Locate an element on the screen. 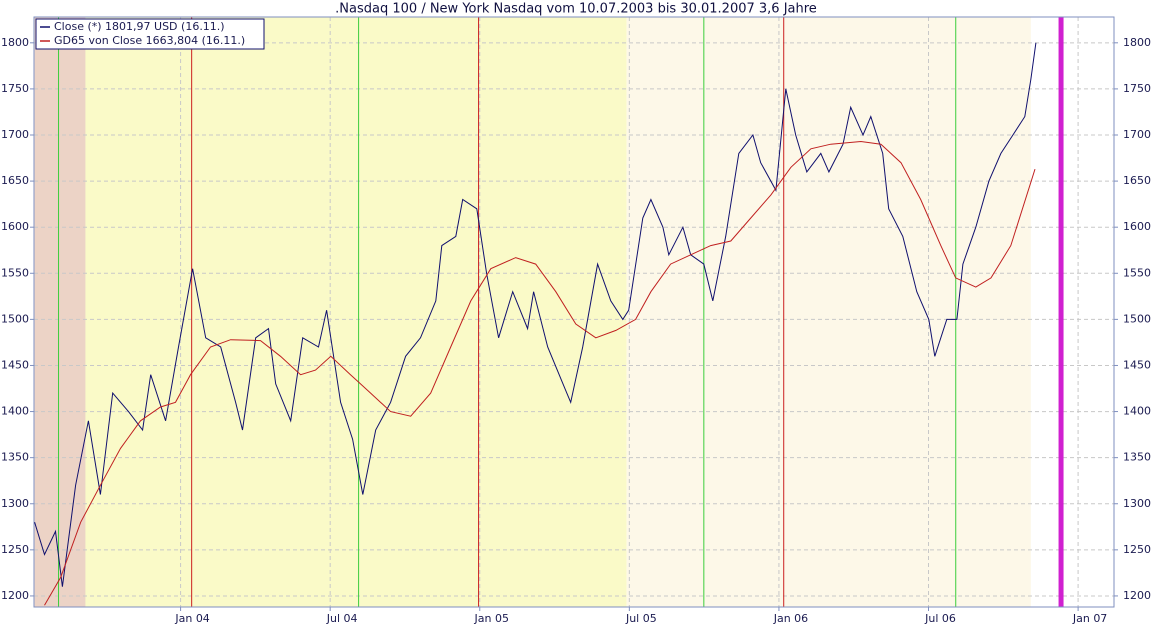 Image resolution: width=1152 pixels, height=627 pixels. x-tick-label: Jul 04 is located at coordinates (342, 618).